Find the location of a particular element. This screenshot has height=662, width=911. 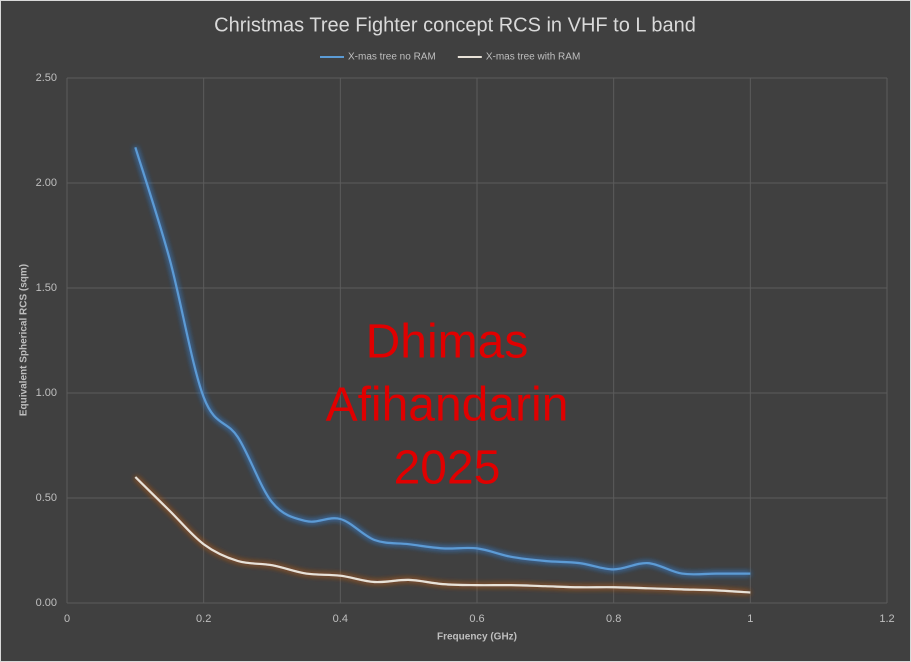

y-tick-label: 1.00 is located at coordinates (46, 393).